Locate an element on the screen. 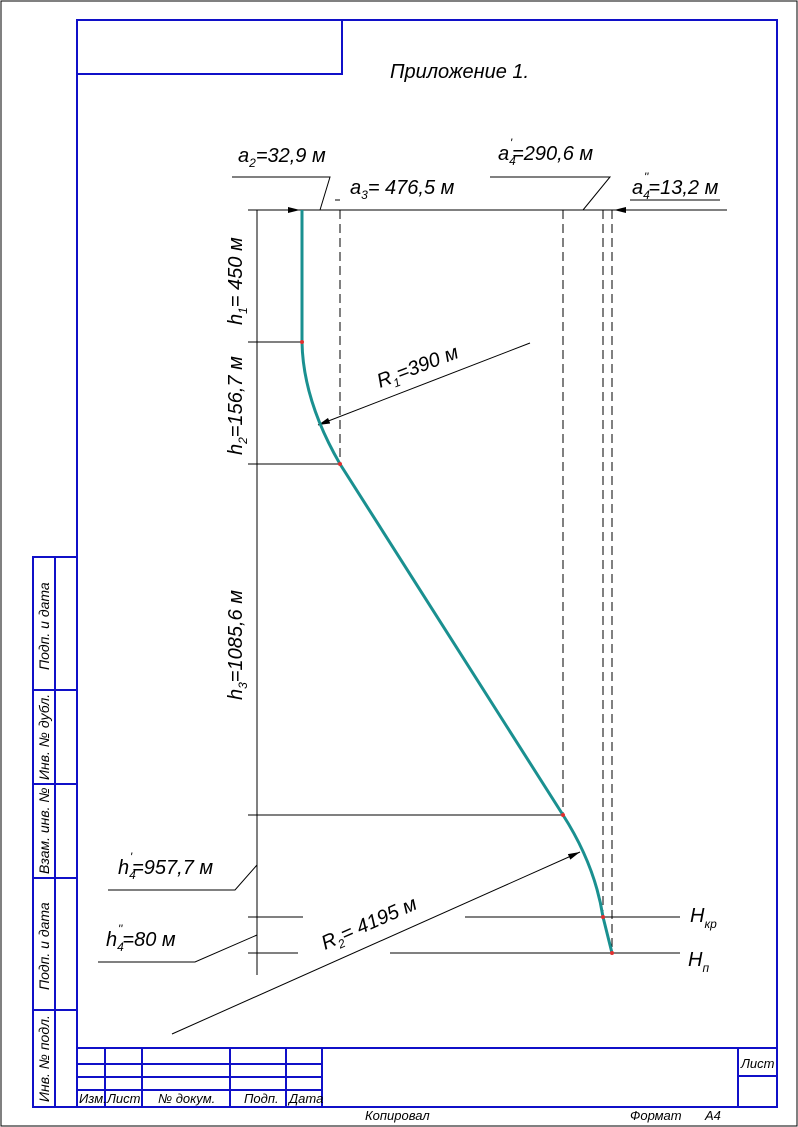 The width and height of the screenshot is (798, 1127). format-value: А4 is located at coordinates (712, 1115).